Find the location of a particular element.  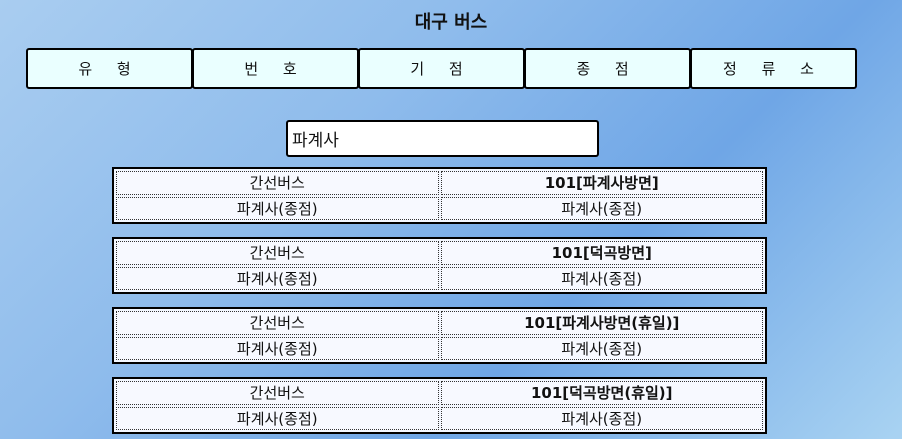

result-card: 간선버스 101[덕곡방면] 파계사(종점) 파계사(종점) is located at coordinates (439, 265).